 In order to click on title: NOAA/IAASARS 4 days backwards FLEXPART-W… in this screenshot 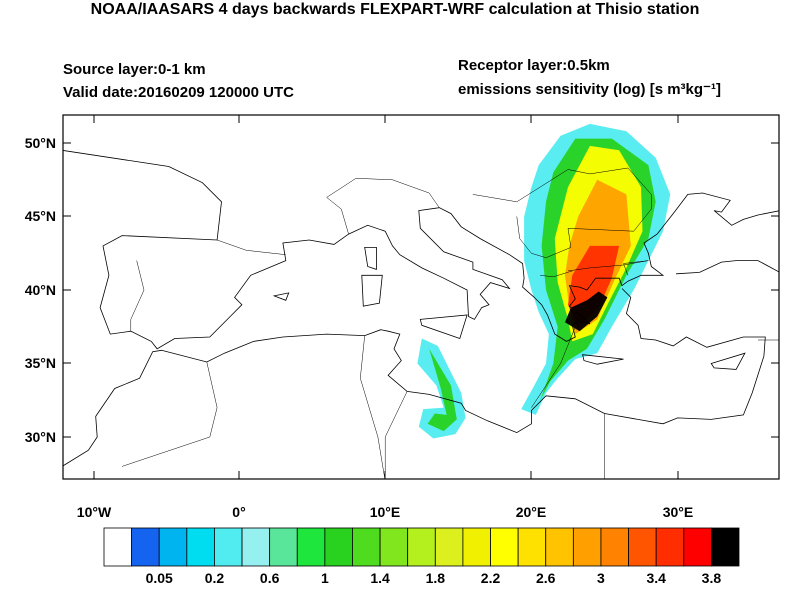, I will do `click(395, 9)`.